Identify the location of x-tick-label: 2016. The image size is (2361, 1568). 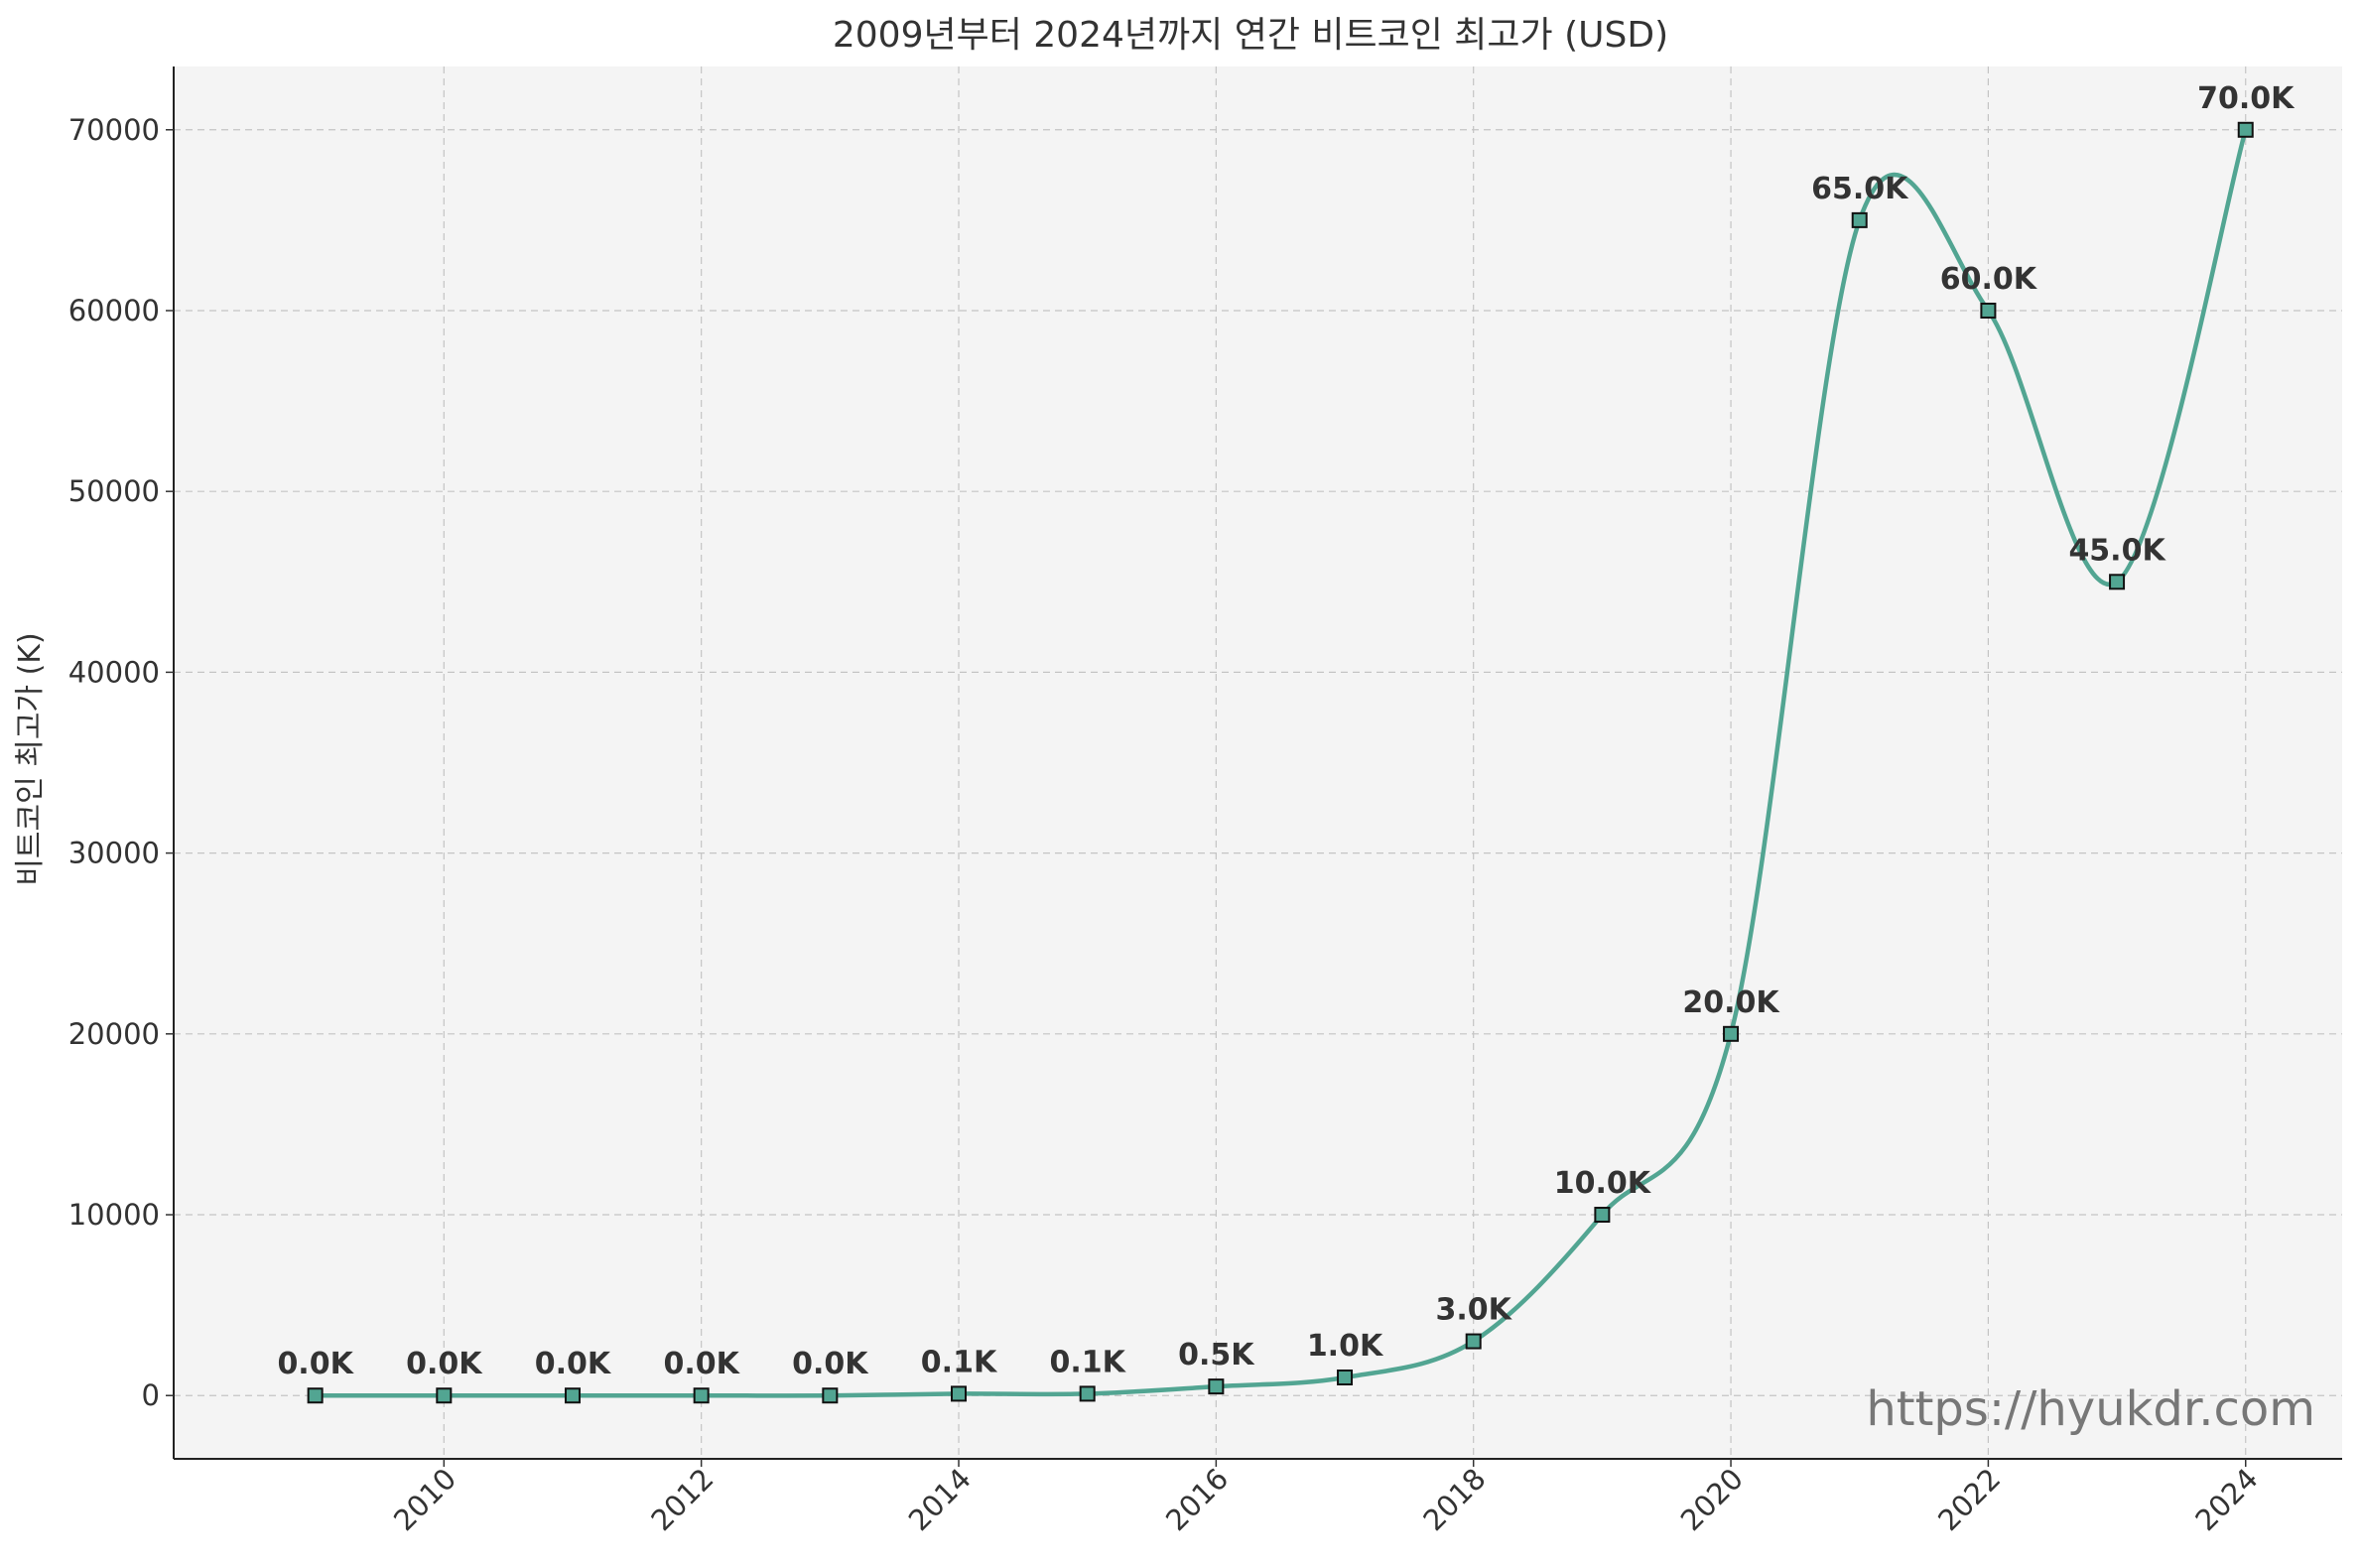
(1197, 1499).